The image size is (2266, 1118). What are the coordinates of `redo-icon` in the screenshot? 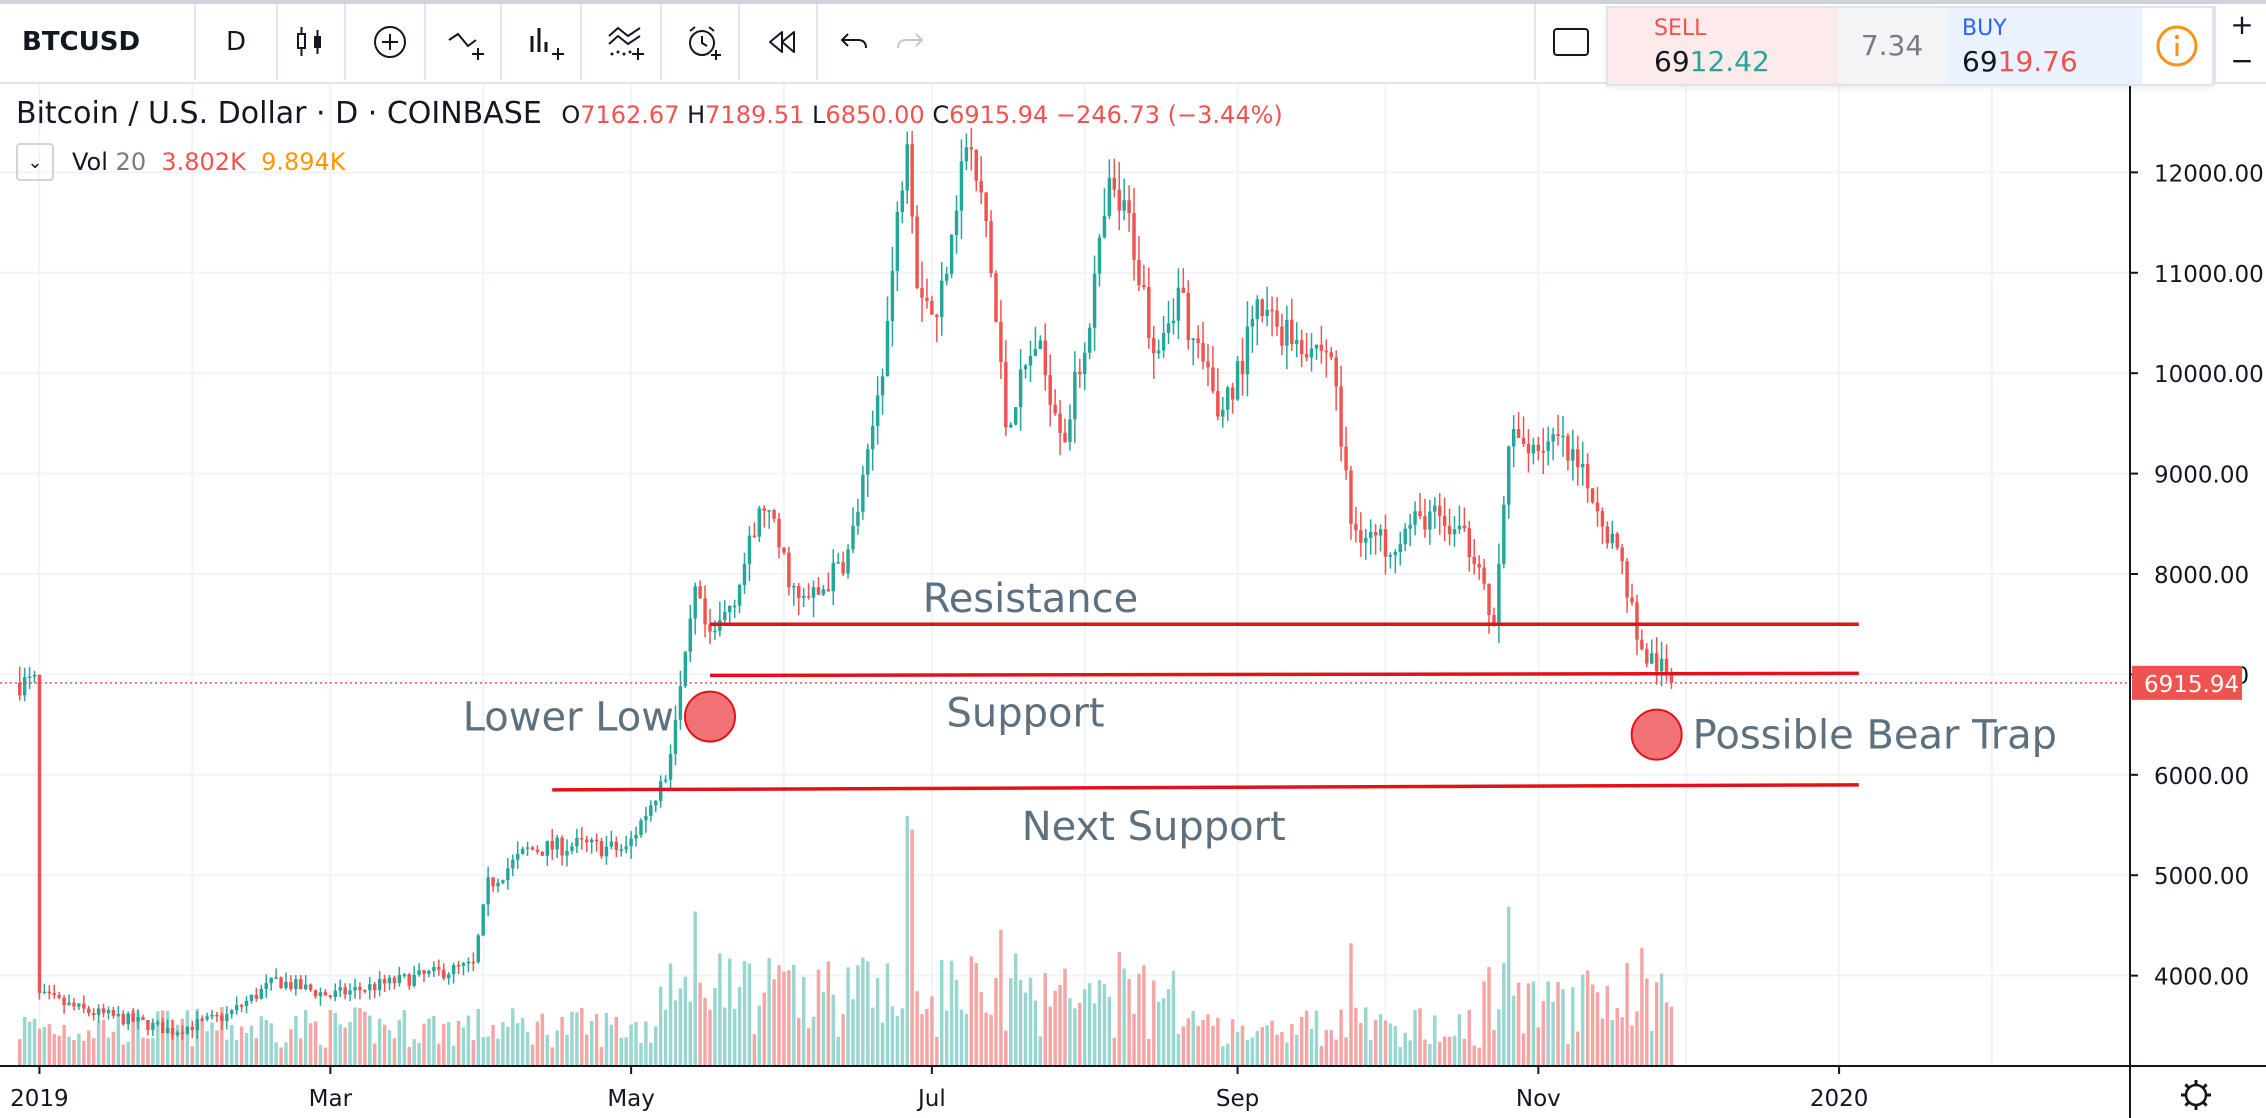 It's located at (910, 42).